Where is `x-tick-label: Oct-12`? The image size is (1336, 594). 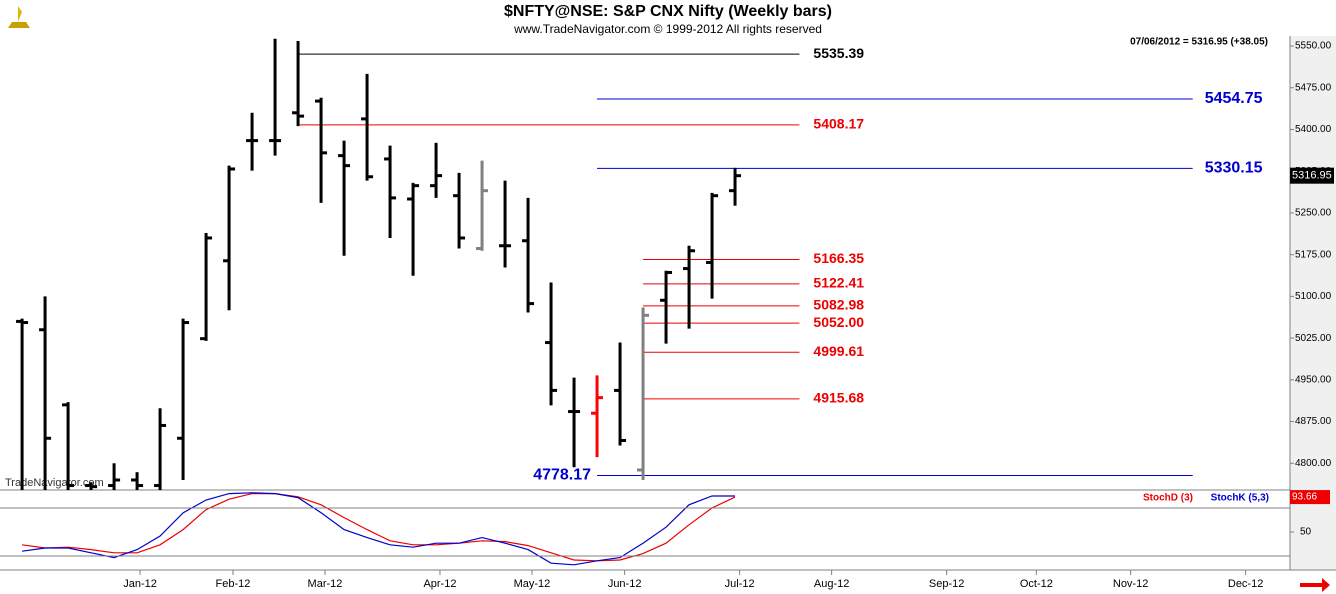 x-tick-label: Oct-12 is located at coordinates (1036, 584).